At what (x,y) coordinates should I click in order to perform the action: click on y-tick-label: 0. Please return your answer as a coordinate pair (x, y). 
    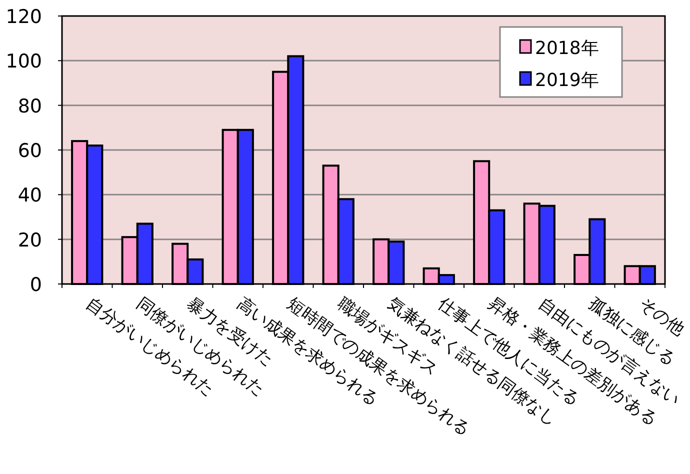
    Looking at the image, I should click on (36, 285).